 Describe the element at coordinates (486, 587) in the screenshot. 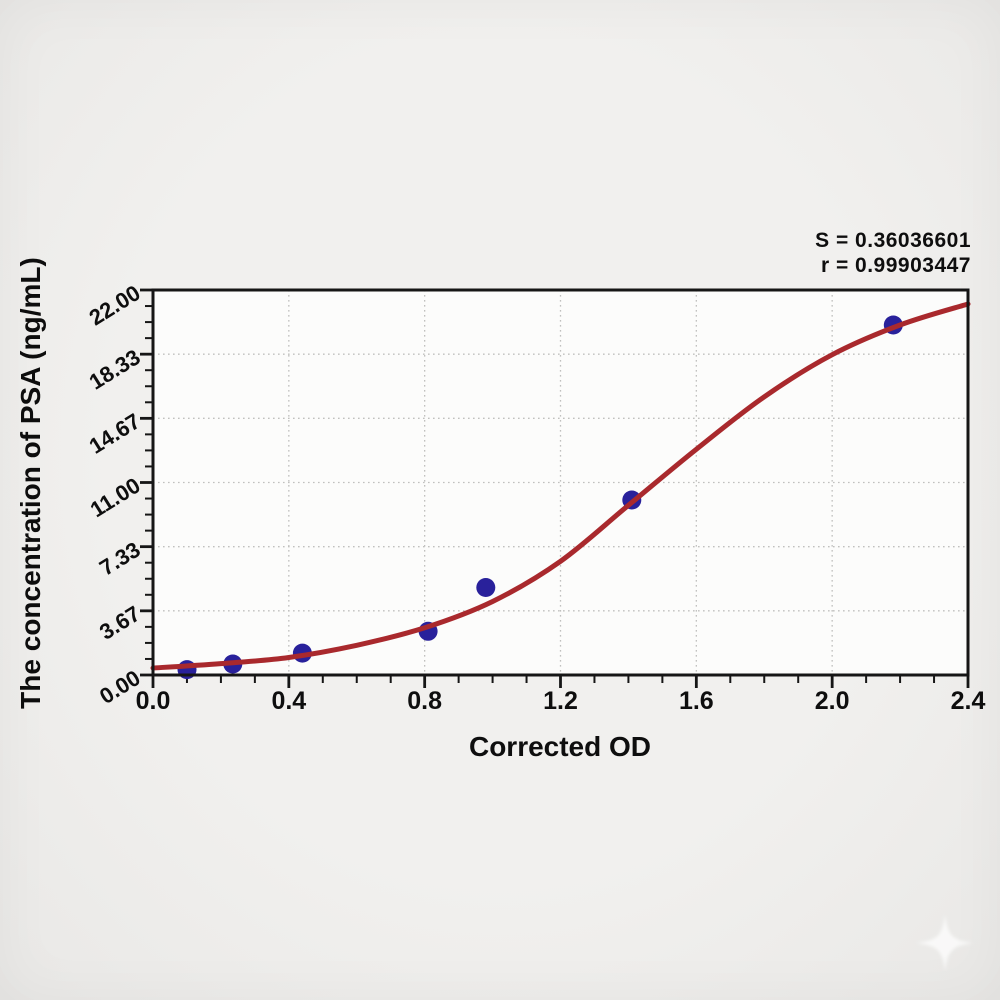

I see `data-point` at that location.